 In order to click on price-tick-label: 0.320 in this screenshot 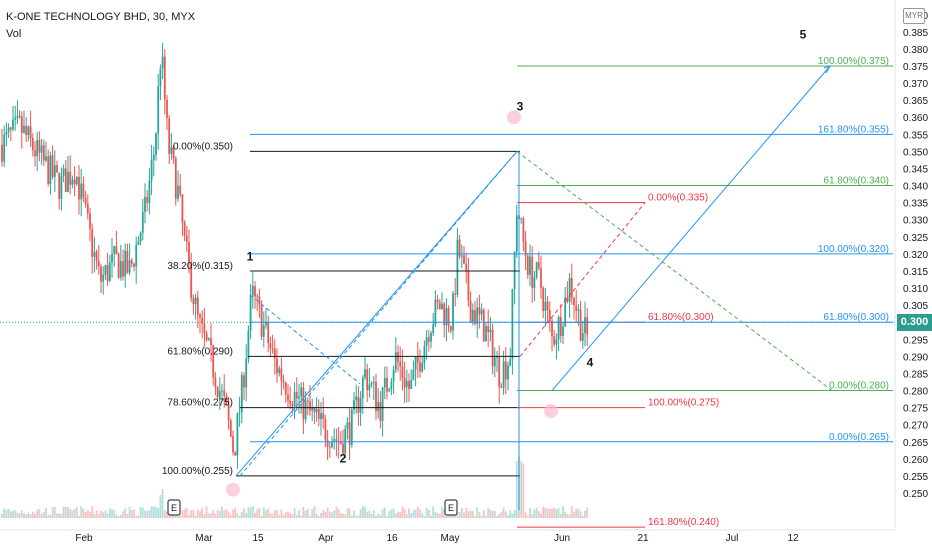, I will do `click(915, 255)`.